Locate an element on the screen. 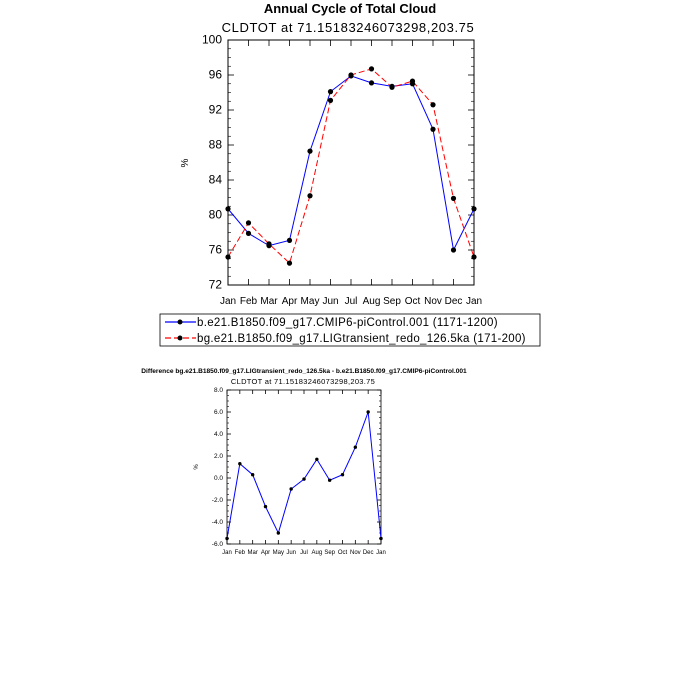 Image resolution: width=700 pixels, height=700 pixels. y-tick-label: -6.0 is located at coordinates (218, 544).